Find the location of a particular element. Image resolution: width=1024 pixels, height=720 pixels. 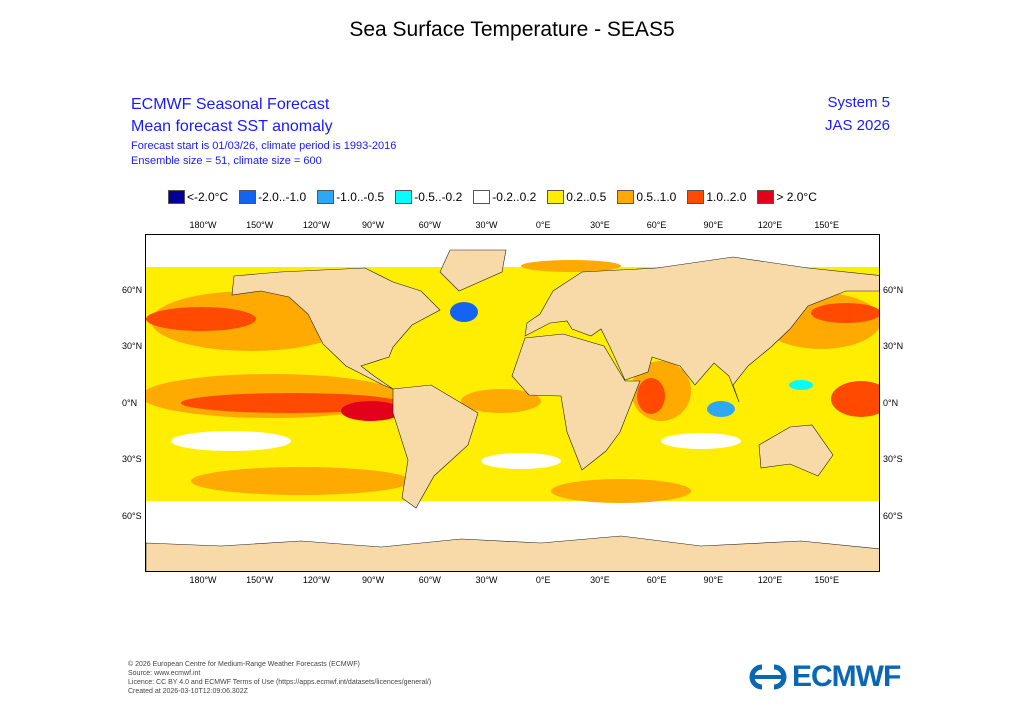

legend-item: -1.0..-0.5 is located at coordinates (350, 197).